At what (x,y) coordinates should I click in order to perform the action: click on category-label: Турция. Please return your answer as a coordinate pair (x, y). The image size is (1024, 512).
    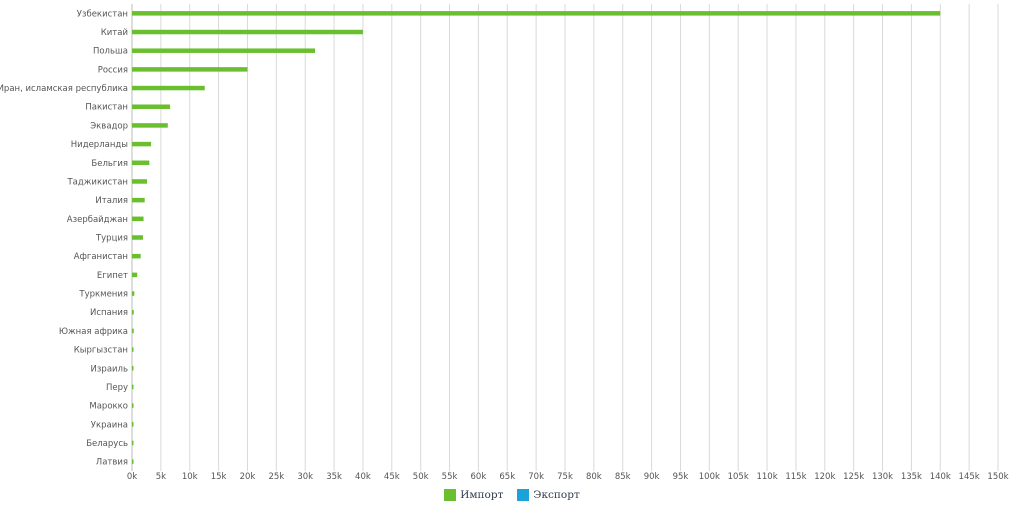
    Looking at the image, I should click on (111, 239).